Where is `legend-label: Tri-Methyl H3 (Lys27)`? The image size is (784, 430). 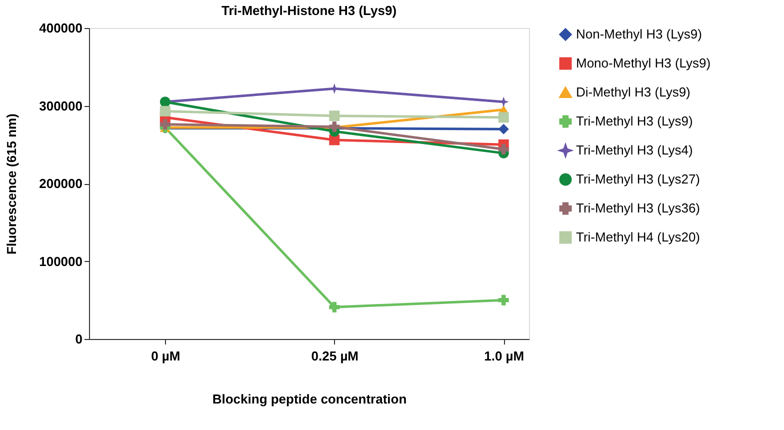
legend-label: Tri-Methyl H3 (Lys27) is located at coordinates (638, 179).